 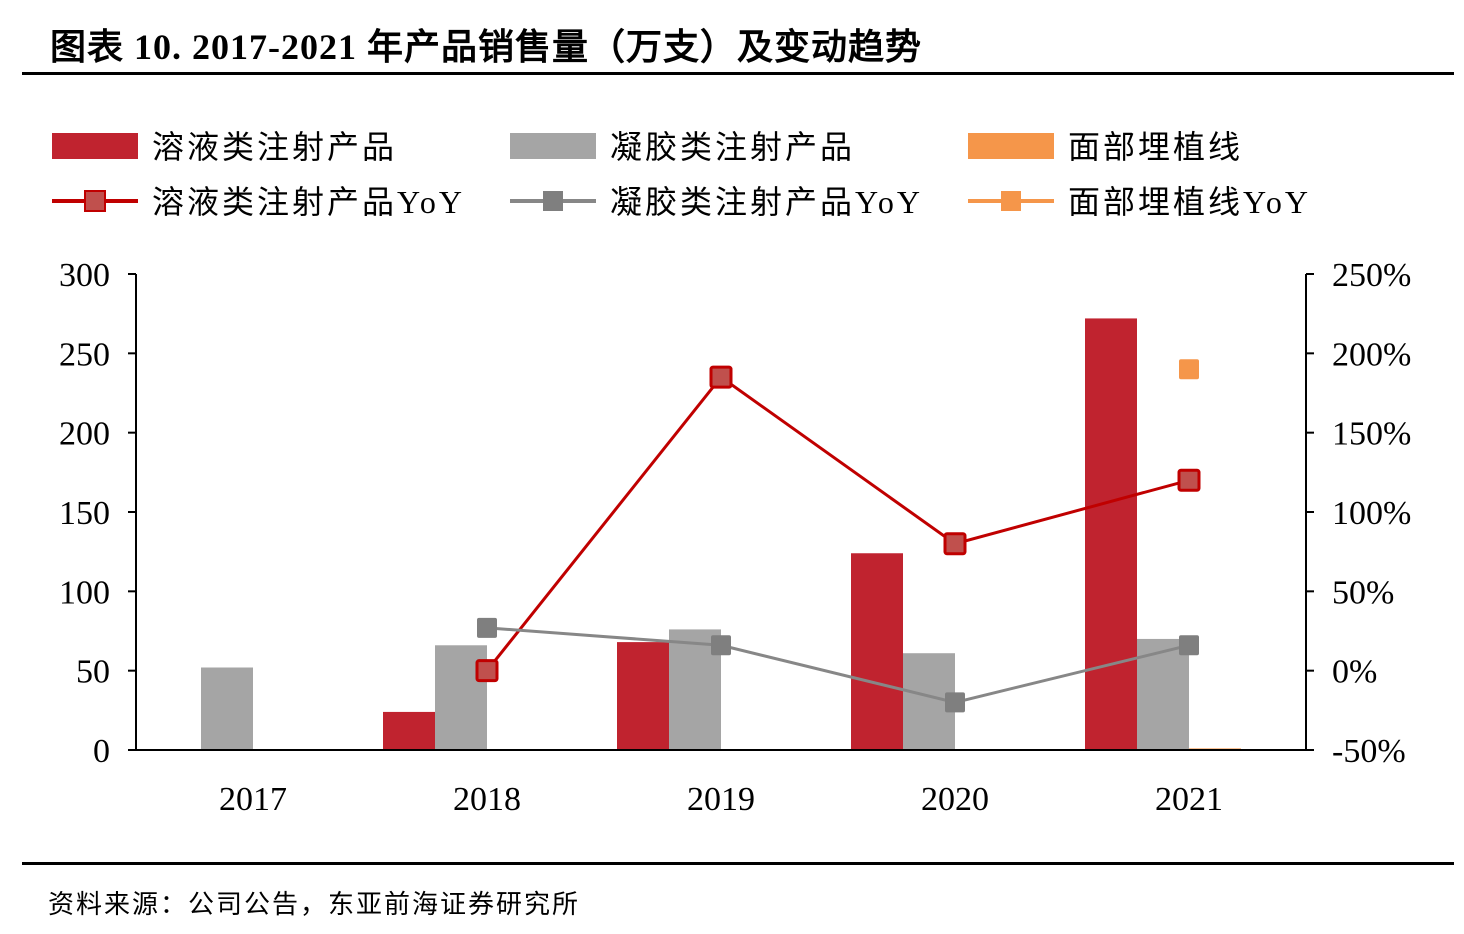 I want to click on title-rule, so click(x=738, y=73).